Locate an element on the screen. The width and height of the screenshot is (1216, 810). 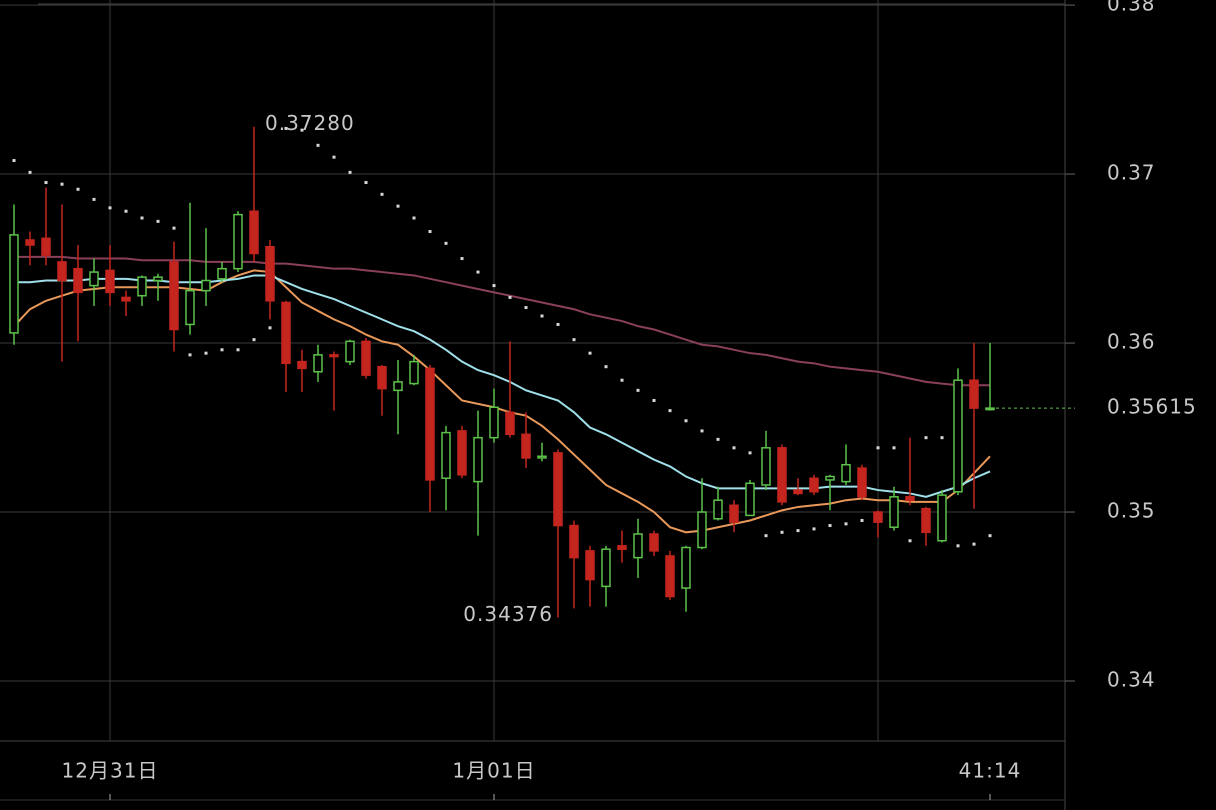
moving-average-line is located at coordinates (502, 321).